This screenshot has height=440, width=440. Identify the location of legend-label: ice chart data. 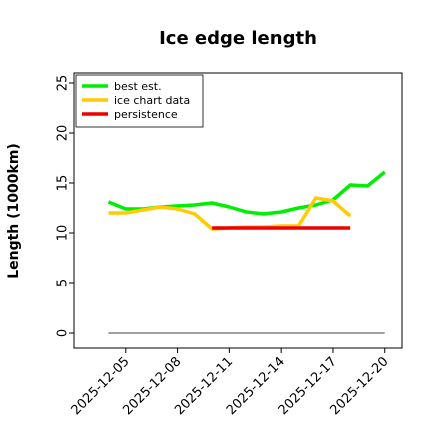
(152, 100).